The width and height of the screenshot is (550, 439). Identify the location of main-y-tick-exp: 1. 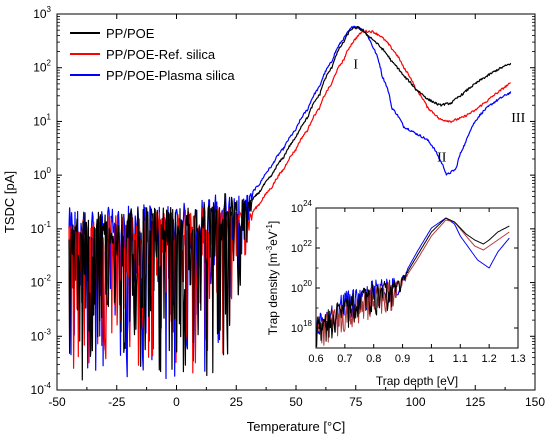
(49, 116).